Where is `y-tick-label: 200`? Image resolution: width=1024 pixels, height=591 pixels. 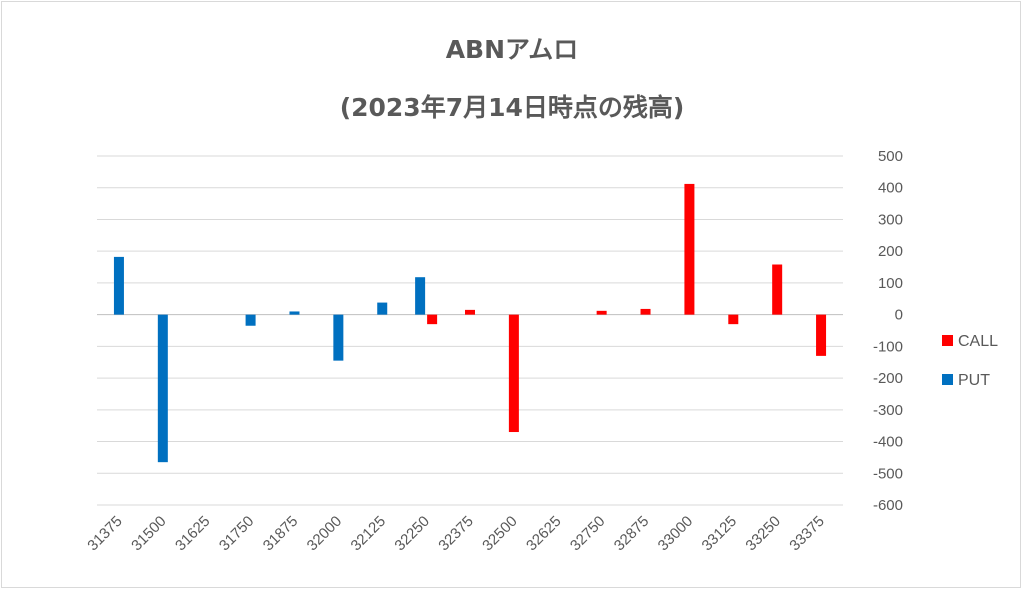
y-tick-label: 200 is located at coordinates (890, 251).